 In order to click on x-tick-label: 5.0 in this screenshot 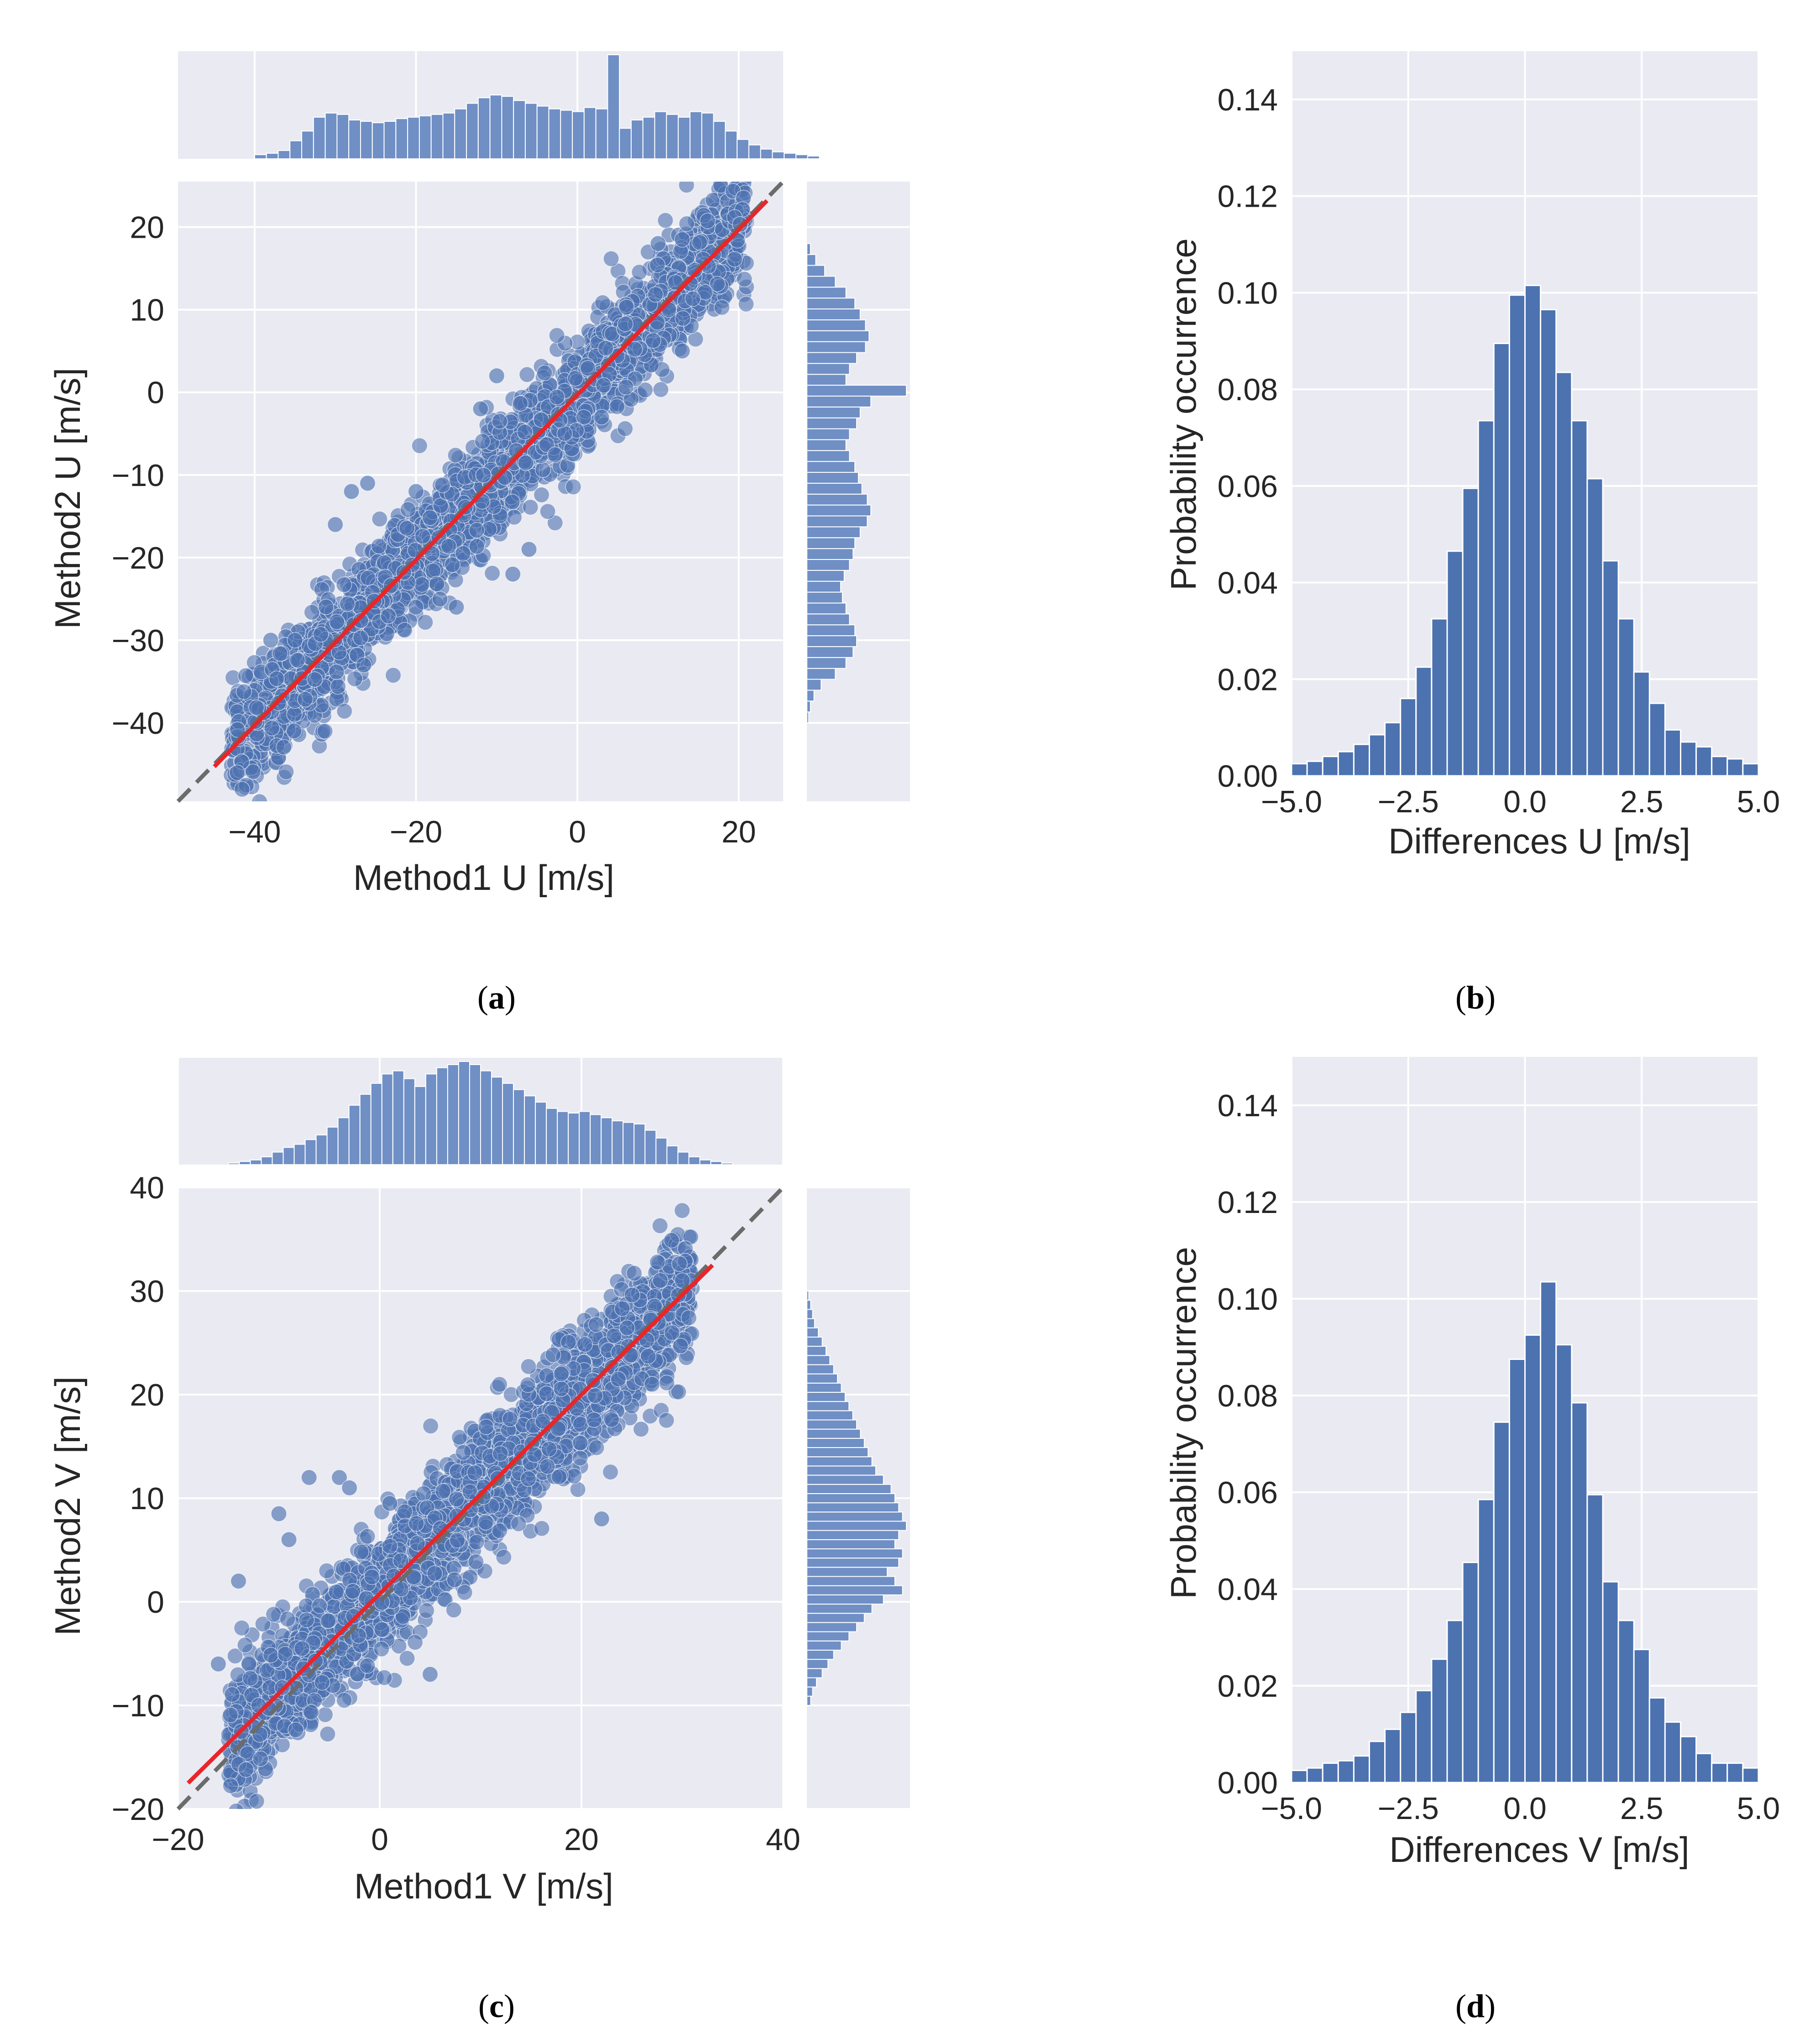, I will do `click(1758, 801)`.